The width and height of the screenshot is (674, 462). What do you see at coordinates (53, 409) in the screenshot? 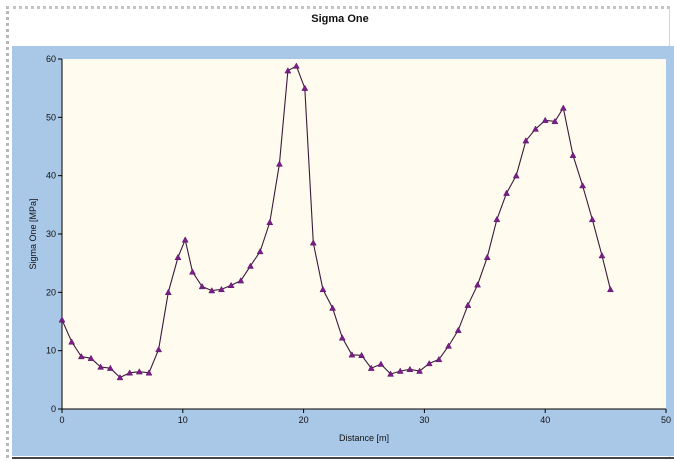
I see `y-tick-label: 0` at bounding box center [53, 409].